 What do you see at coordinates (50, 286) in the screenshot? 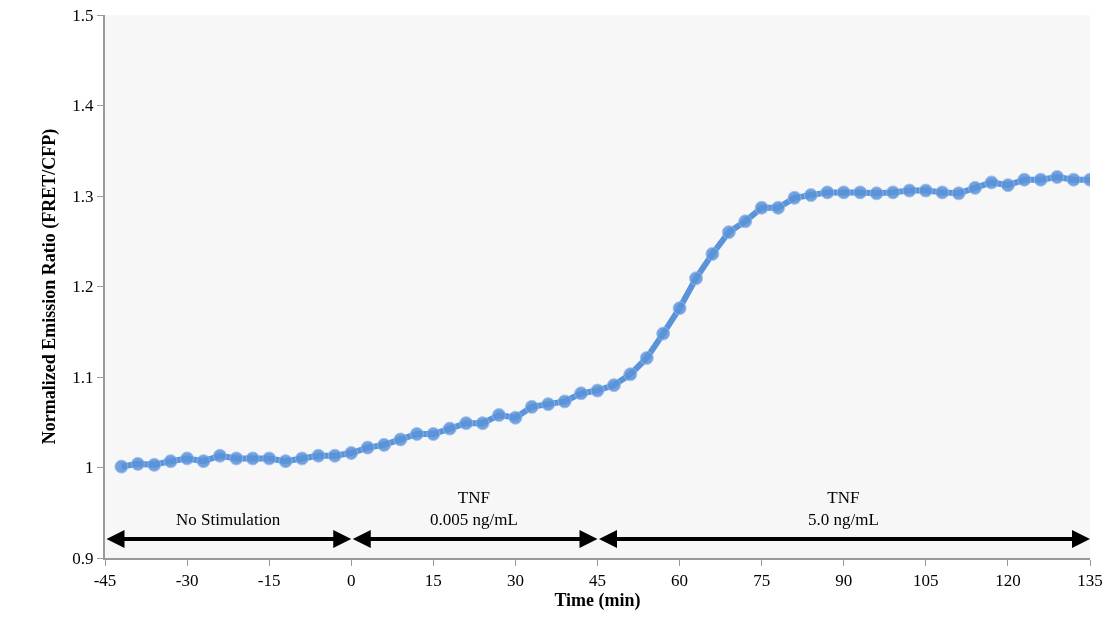
I see `y-axis-title: Normalized Emission Ratio (FRET/CFP)` at bounding box center [50, 286].